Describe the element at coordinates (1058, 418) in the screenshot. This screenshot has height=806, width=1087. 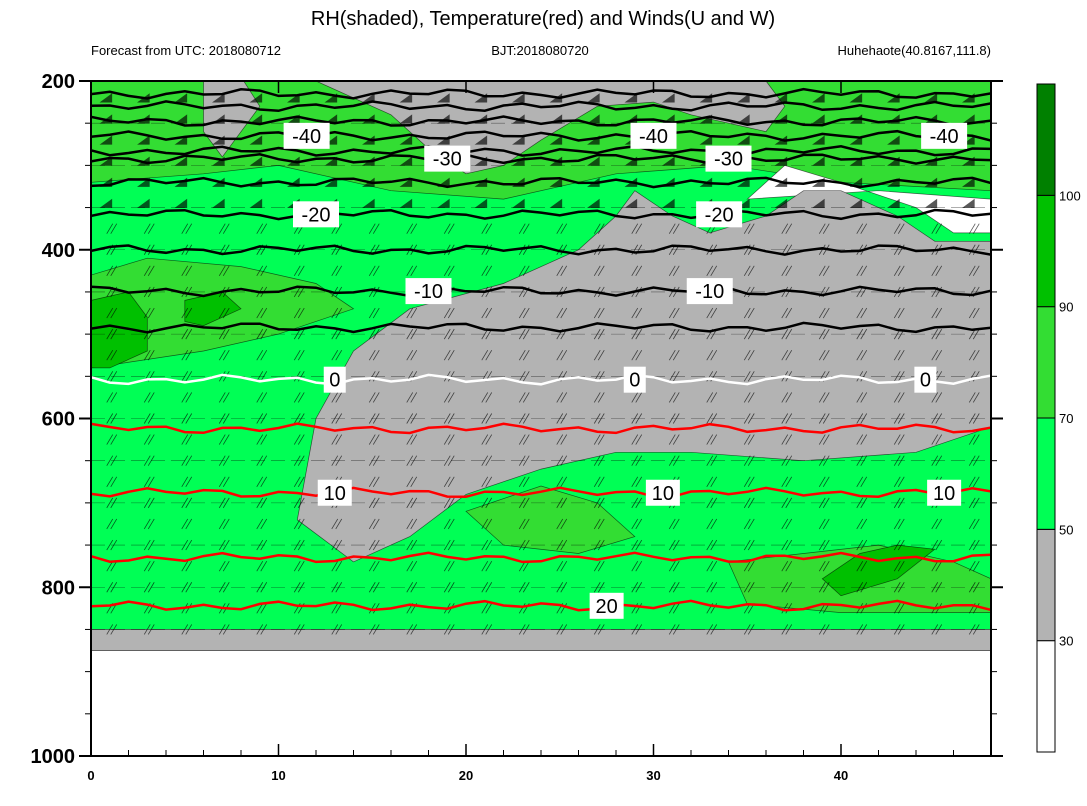
I see `colorbar: 30 50 70 90 100` at that location.